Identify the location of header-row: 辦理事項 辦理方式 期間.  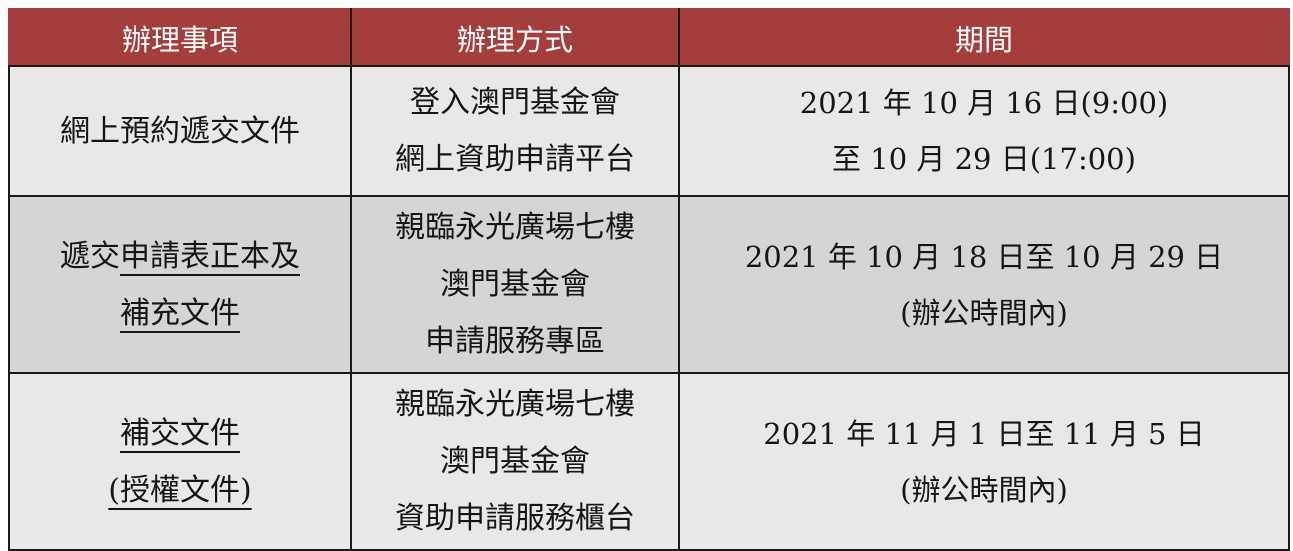
(649, 37).